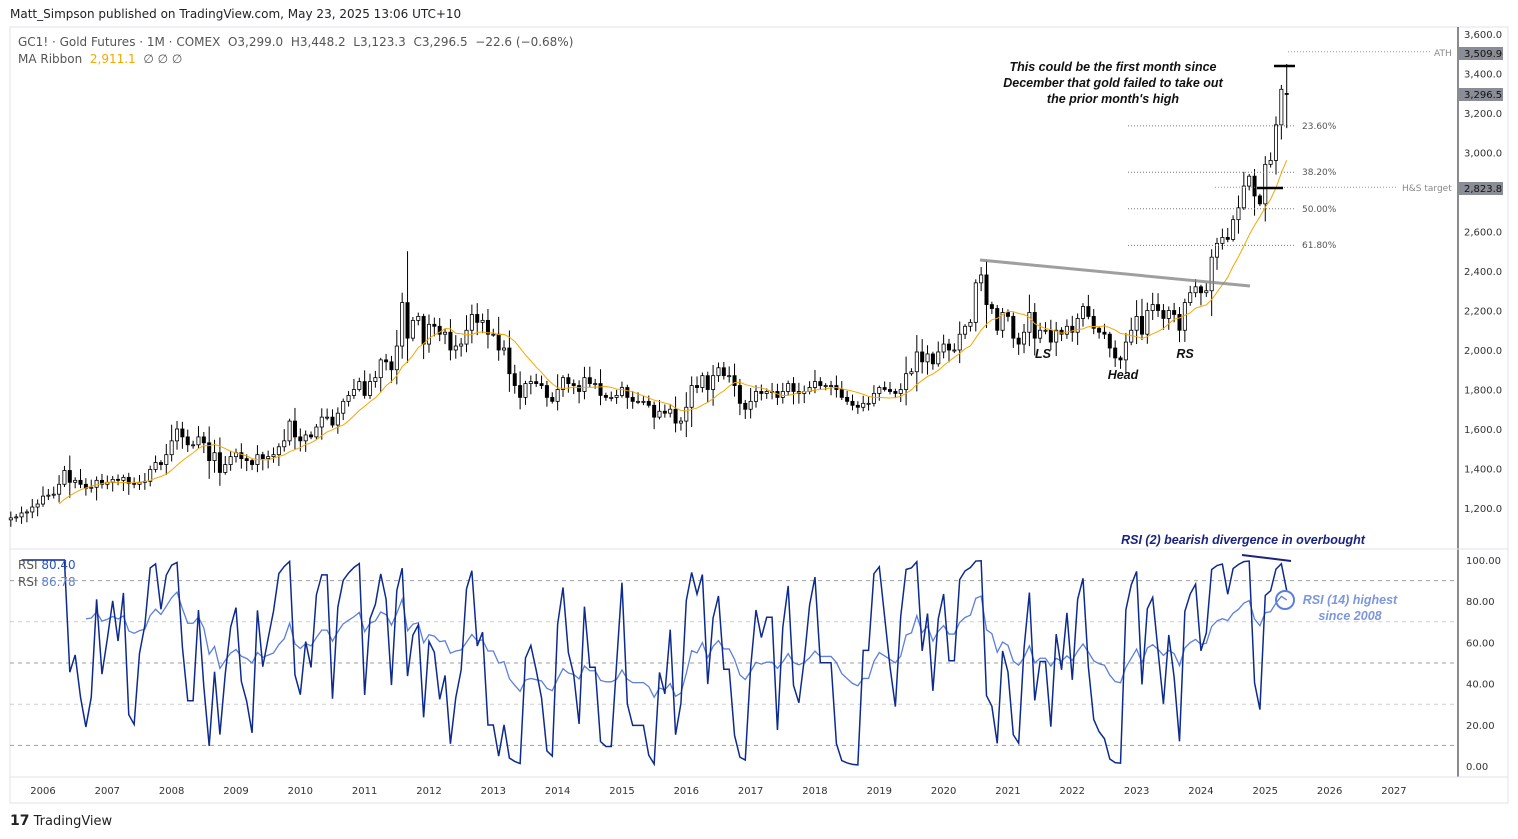  Describe the element at coordinates (1483, 470) in the screenshot. I see `price-tick: 1,400.0` at that location.